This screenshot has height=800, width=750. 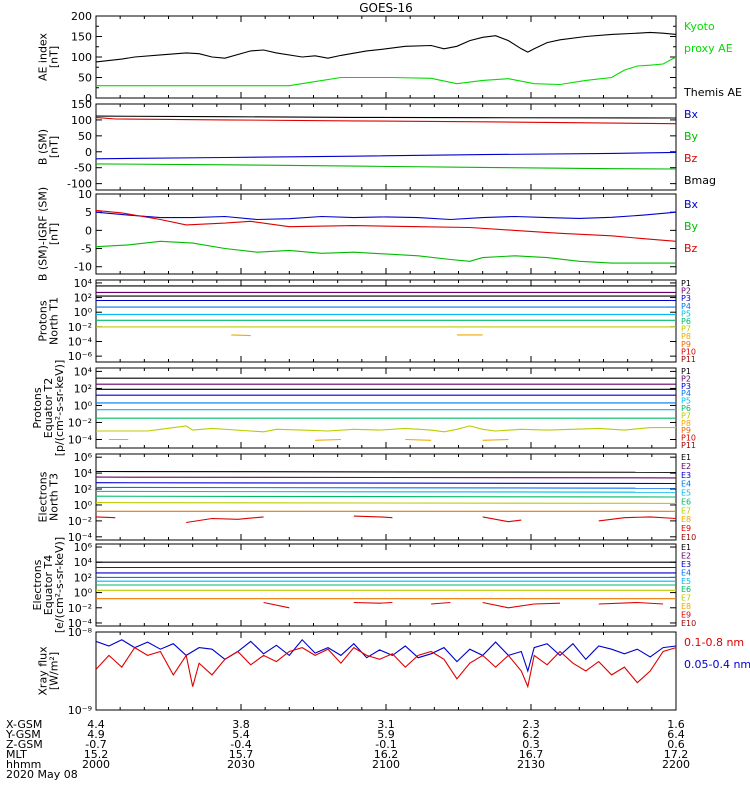 I want to click on footer-value: 6.2, so click(x=531, y=734).